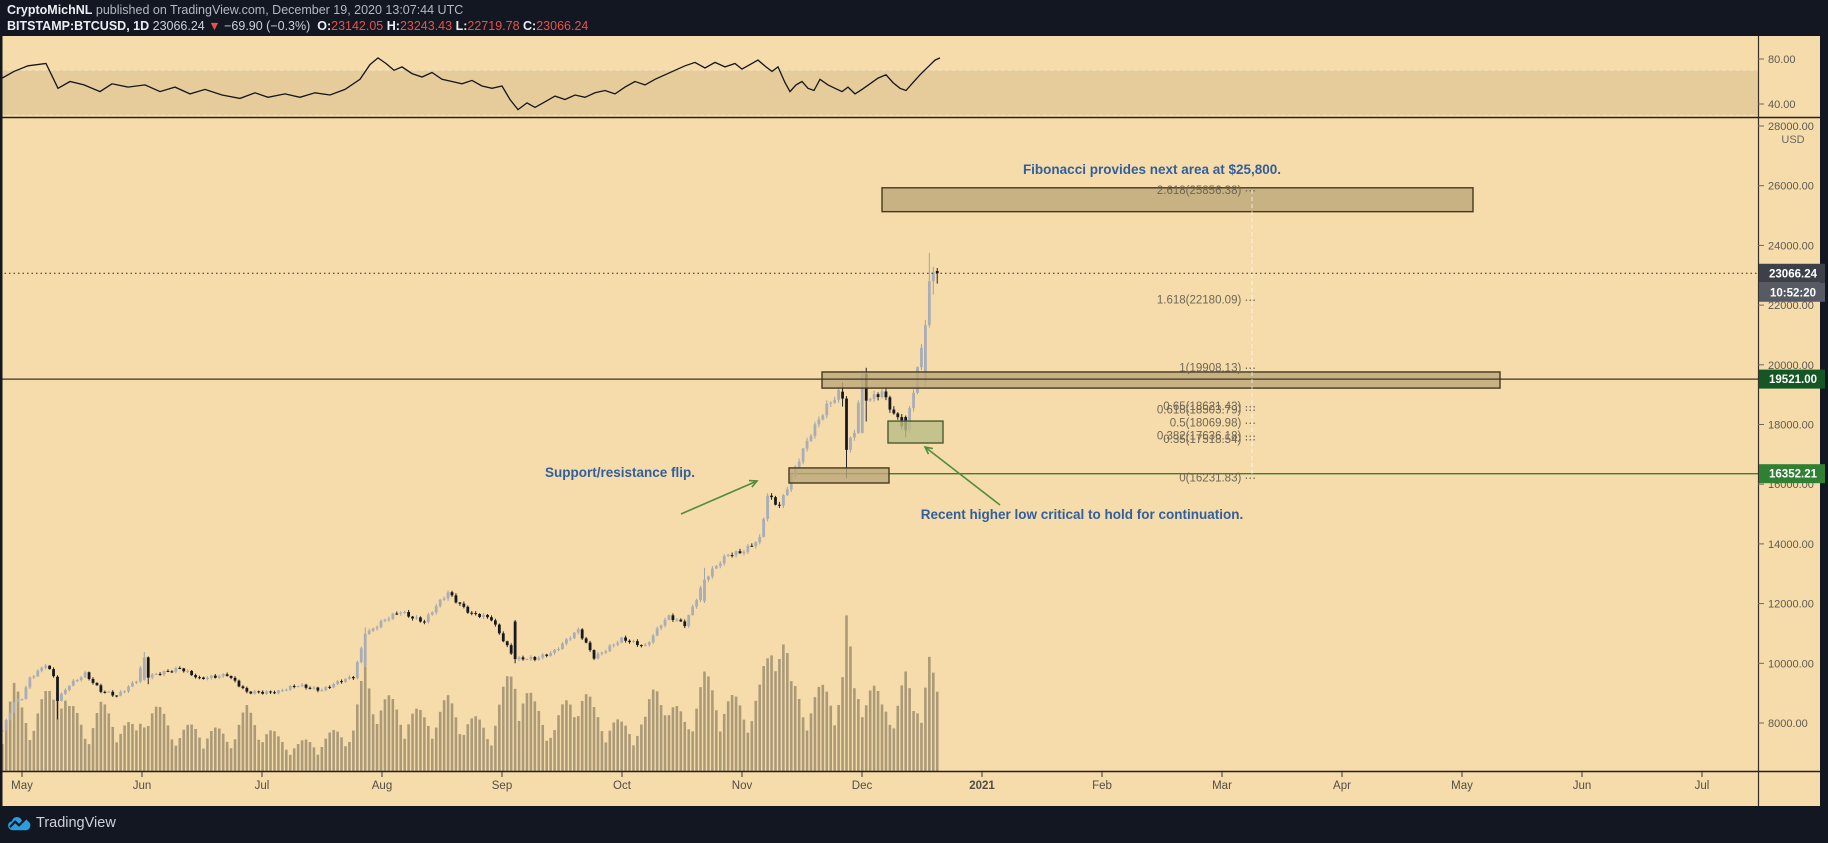  I want to click on fib-level-label: 2.618(25856.38) ⋯, so click(1206, 191).